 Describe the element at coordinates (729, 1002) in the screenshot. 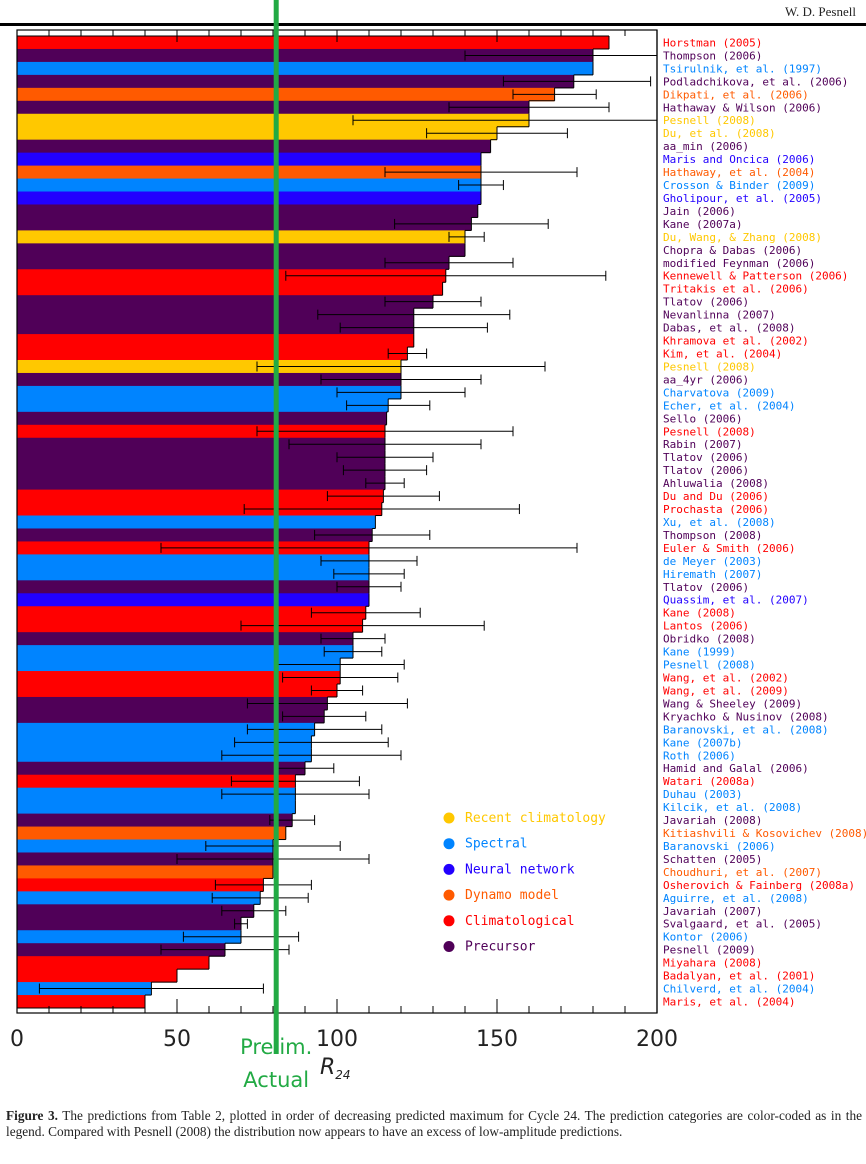

I see `bar-label: Maris, et al. (2004)` at that location.